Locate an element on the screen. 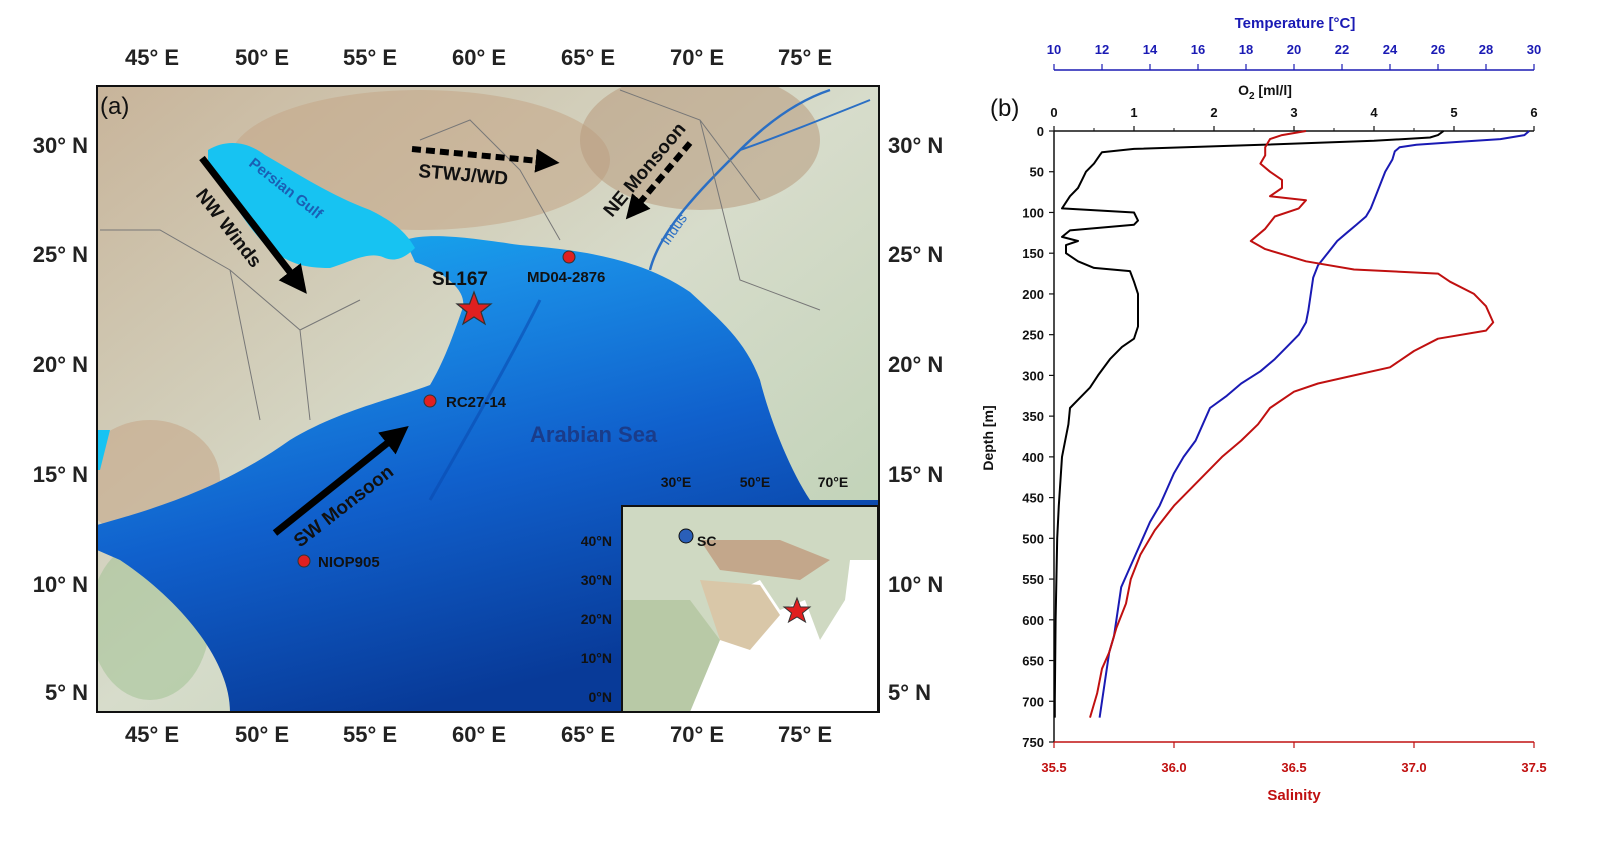  inset-lat-tick: 0°N is located at coordinates (601, 697).